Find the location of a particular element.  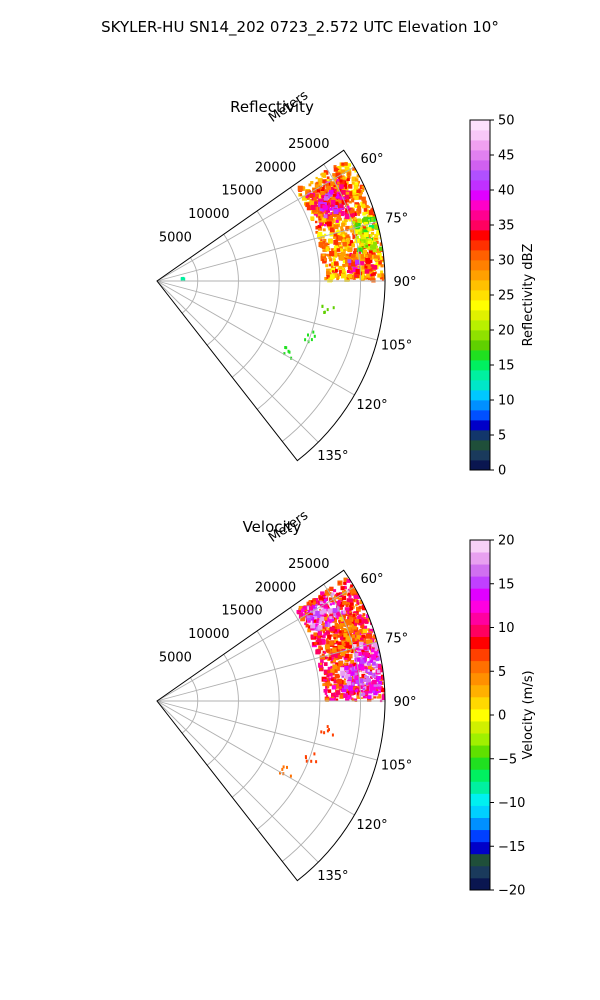

colorbar-tick-label: 15 is located at coordinates (506, 584).